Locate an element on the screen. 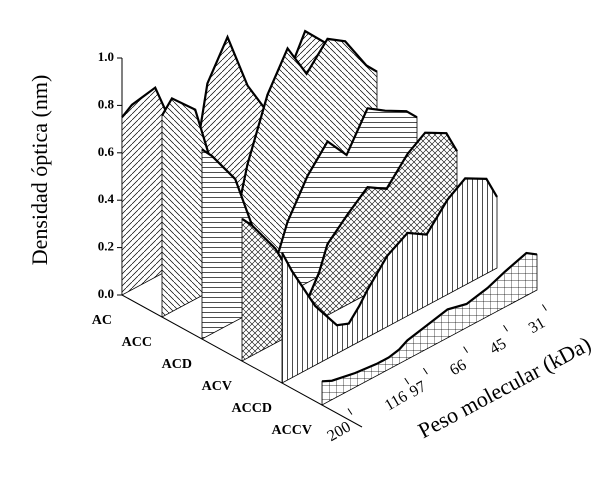  x-tick-label: 31 is located at coordinates (537, 325).